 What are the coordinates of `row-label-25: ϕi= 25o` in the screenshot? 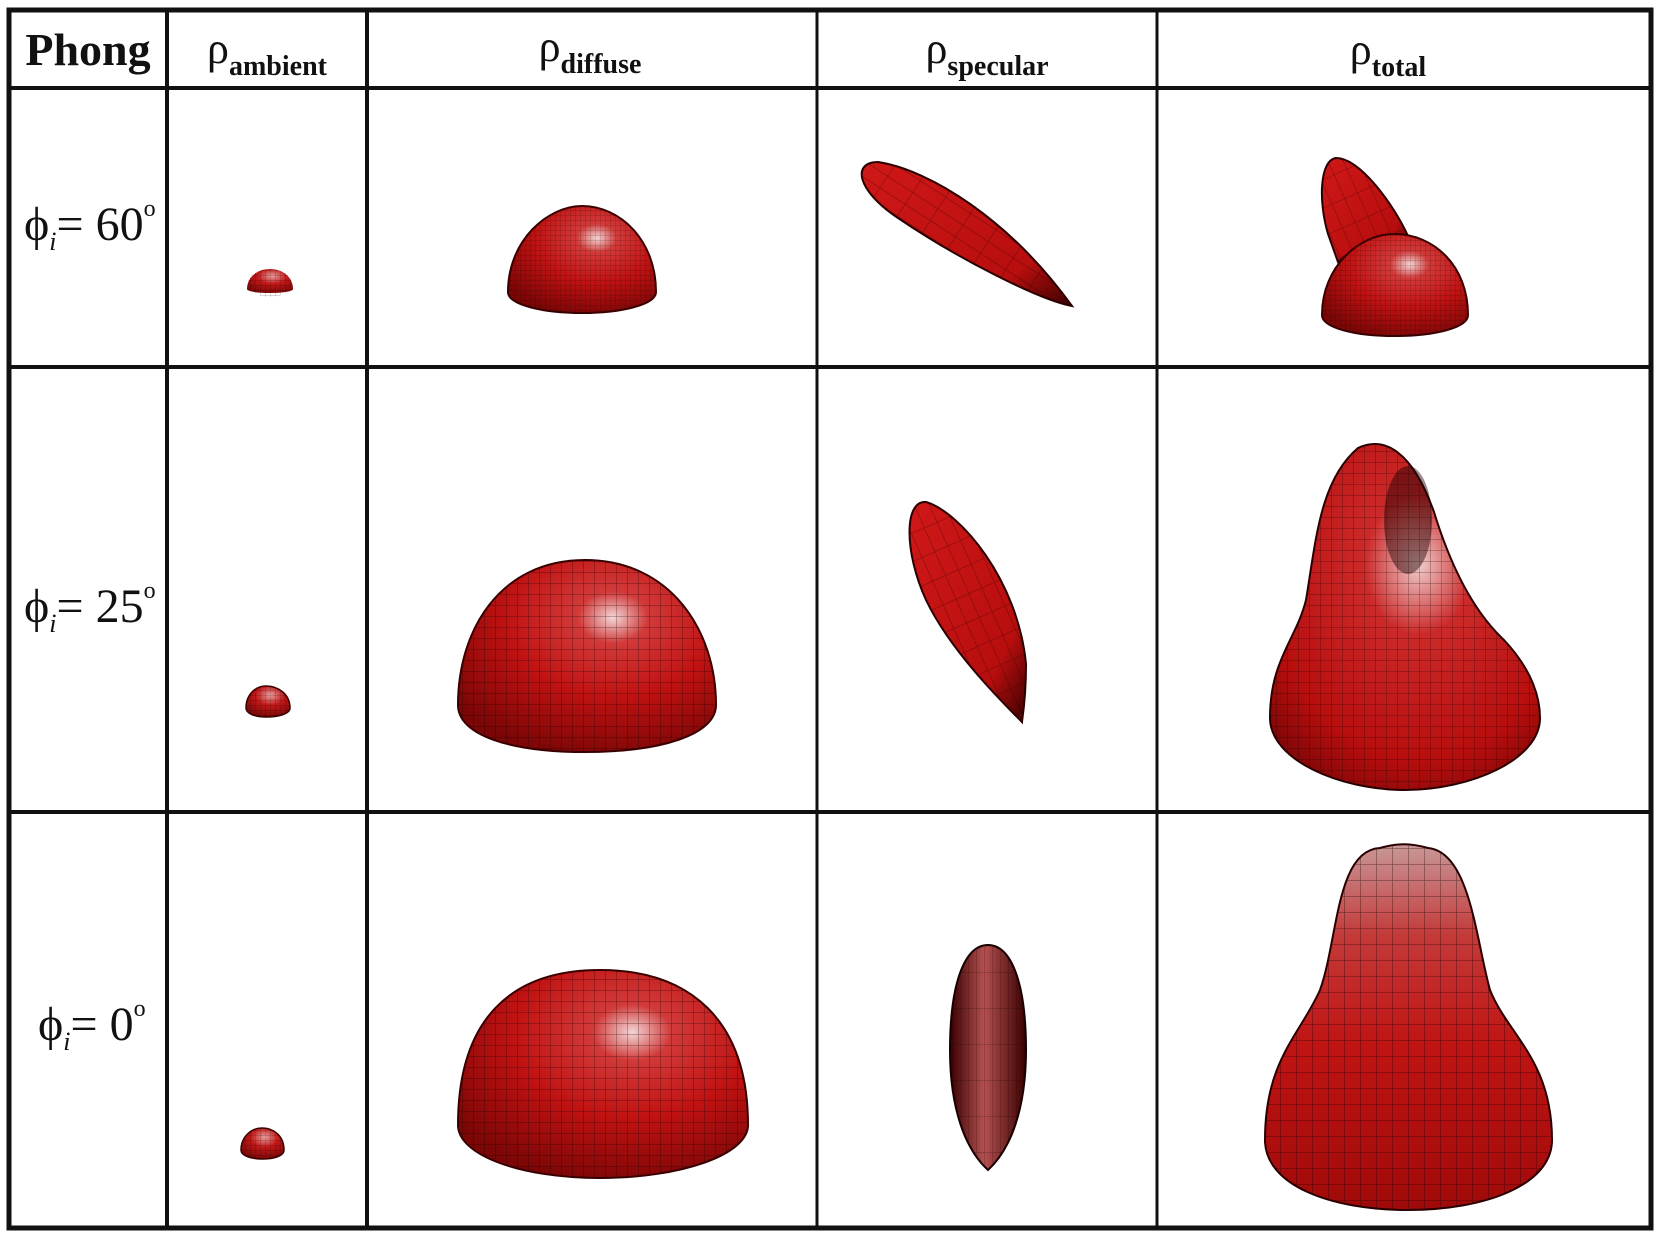 It's located at (90, 608).